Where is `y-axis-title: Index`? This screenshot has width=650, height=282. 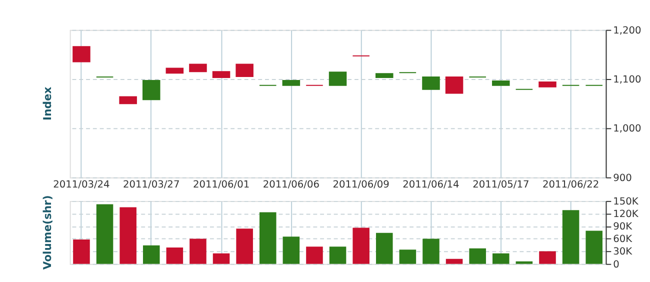
y-axis-title: Index is located at coordinates (47, 103).